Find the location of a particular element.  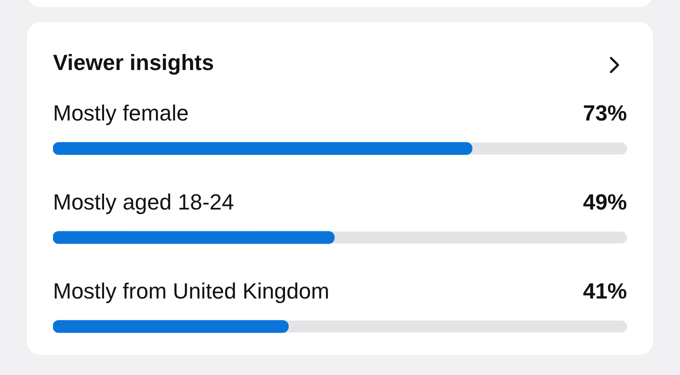

y-tick-label: Mostly female is located at coordinates (121, 113).